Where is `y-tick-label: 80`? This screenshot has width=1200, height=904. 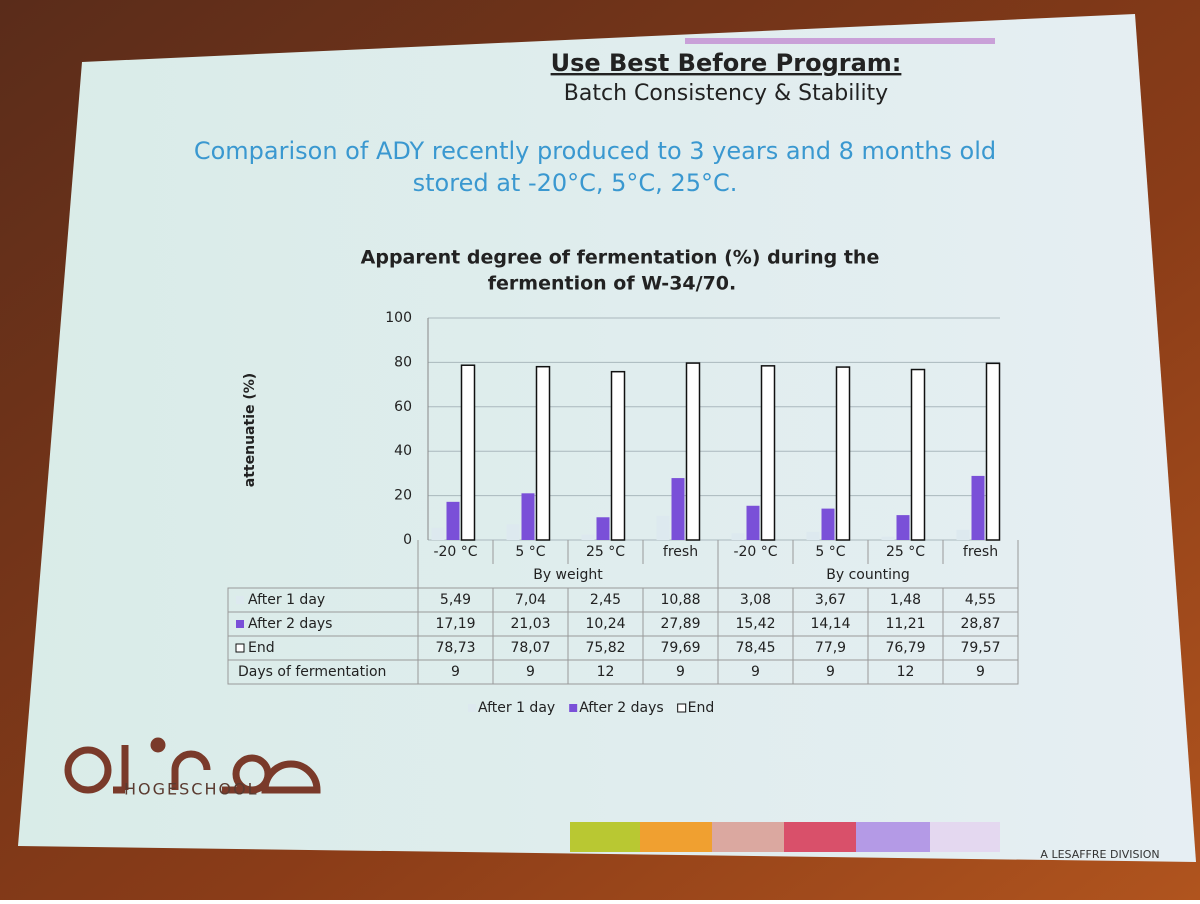 y-tick-label: 80 is located at coordinates (403, 362).